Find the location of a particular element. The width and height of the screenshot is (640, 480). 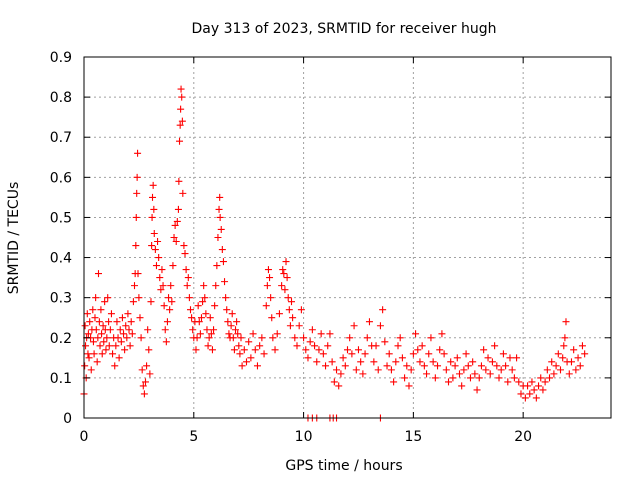

x-tick-labels: 0 5 10 15 20 is located at coordinates (306, 437).